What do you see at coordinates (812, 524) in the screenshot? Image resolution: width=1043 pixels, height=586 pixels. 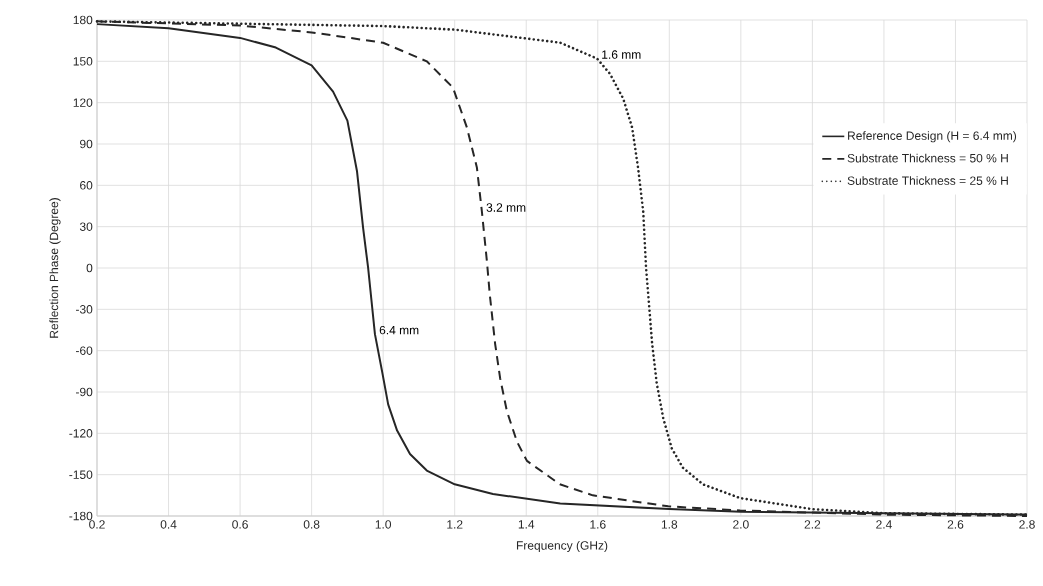 I see `x-tick-label: 2.2` at bounding box center [812, 524].